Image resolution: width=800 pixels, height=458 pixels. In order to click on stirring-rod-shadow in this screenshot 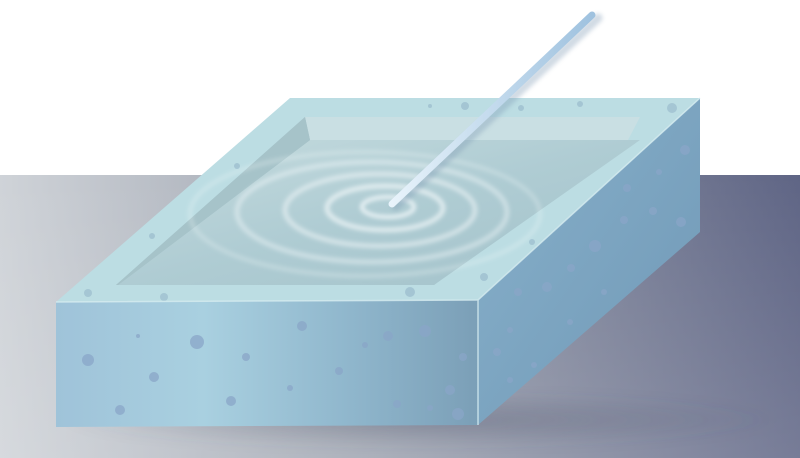, I will do `click(497, 112)`.